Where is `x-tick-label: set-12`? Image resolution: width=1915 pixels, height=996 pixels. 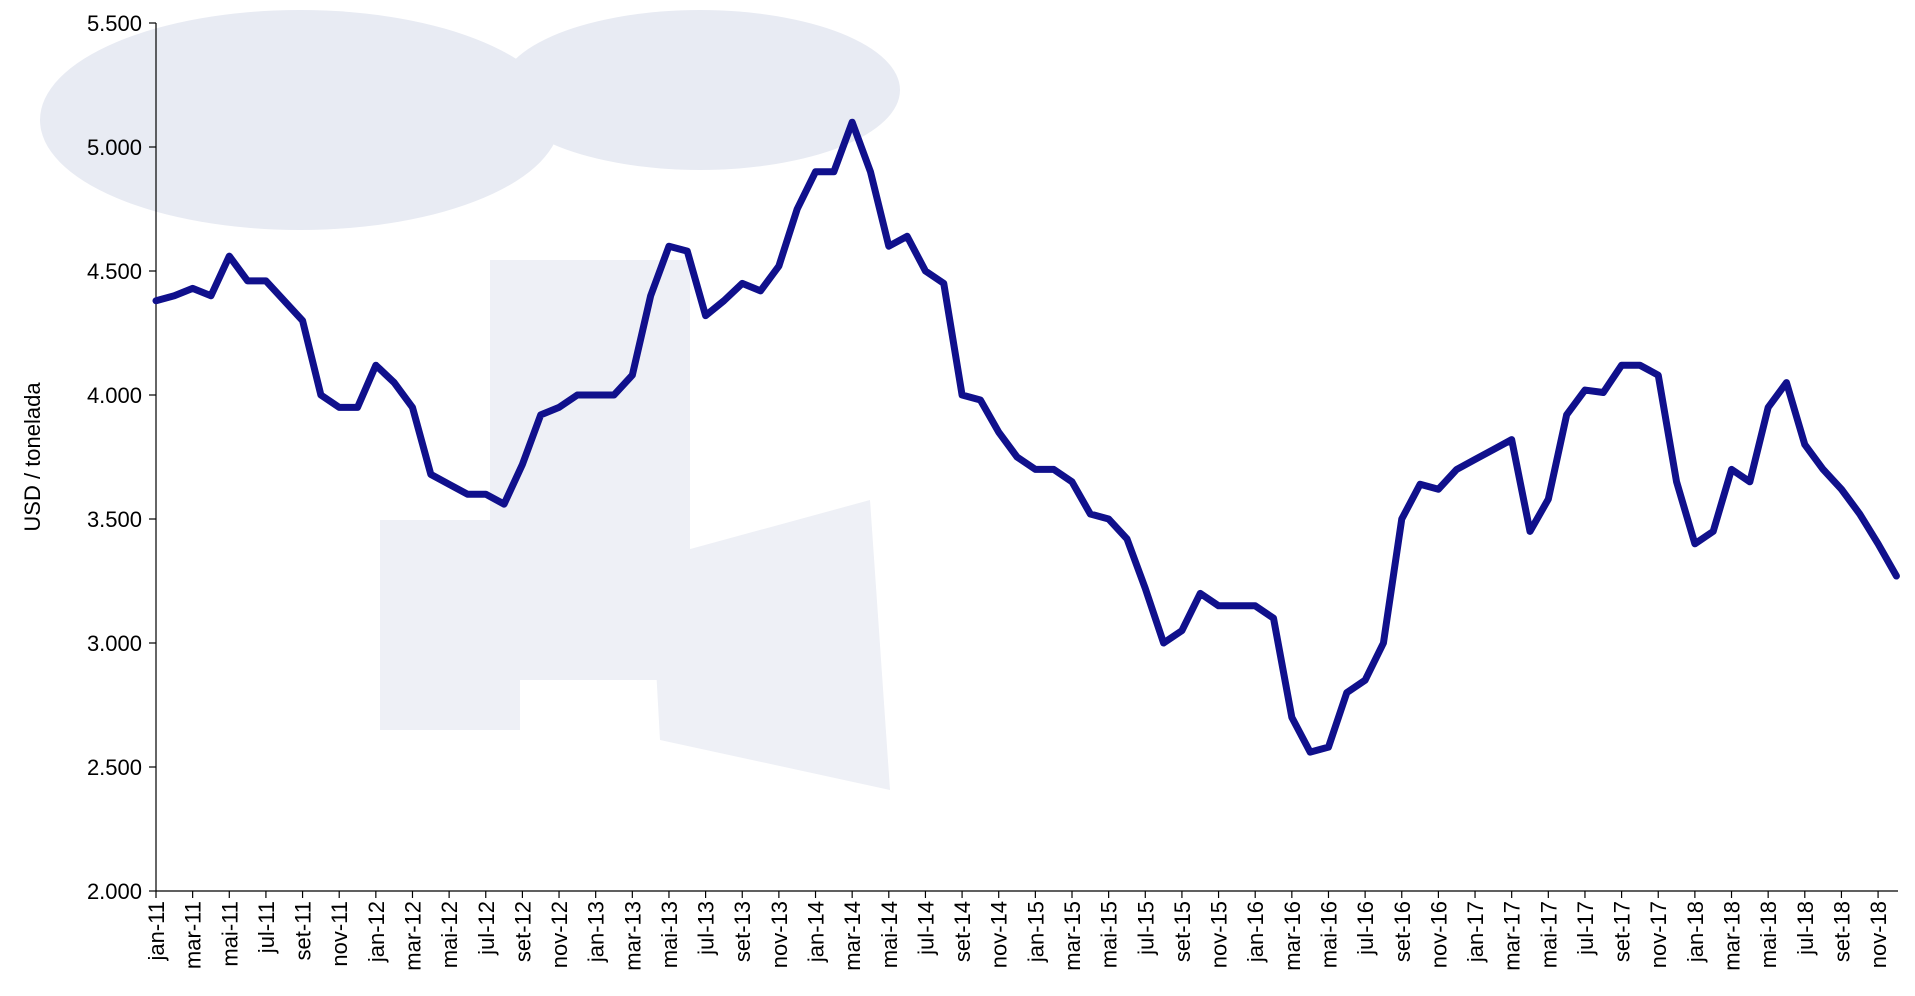
x-tick-label: set-12 is located at coordinates (522, 931).